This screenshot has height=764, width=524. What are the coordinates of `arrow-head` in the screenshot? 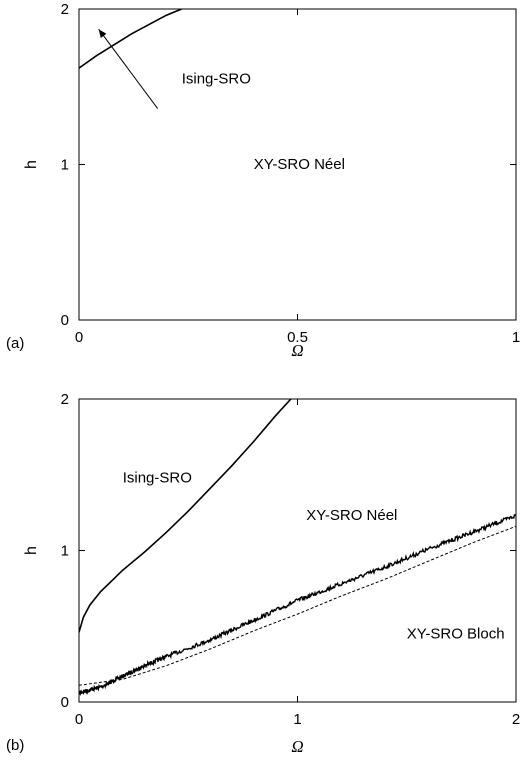 It's located at (102, 33).